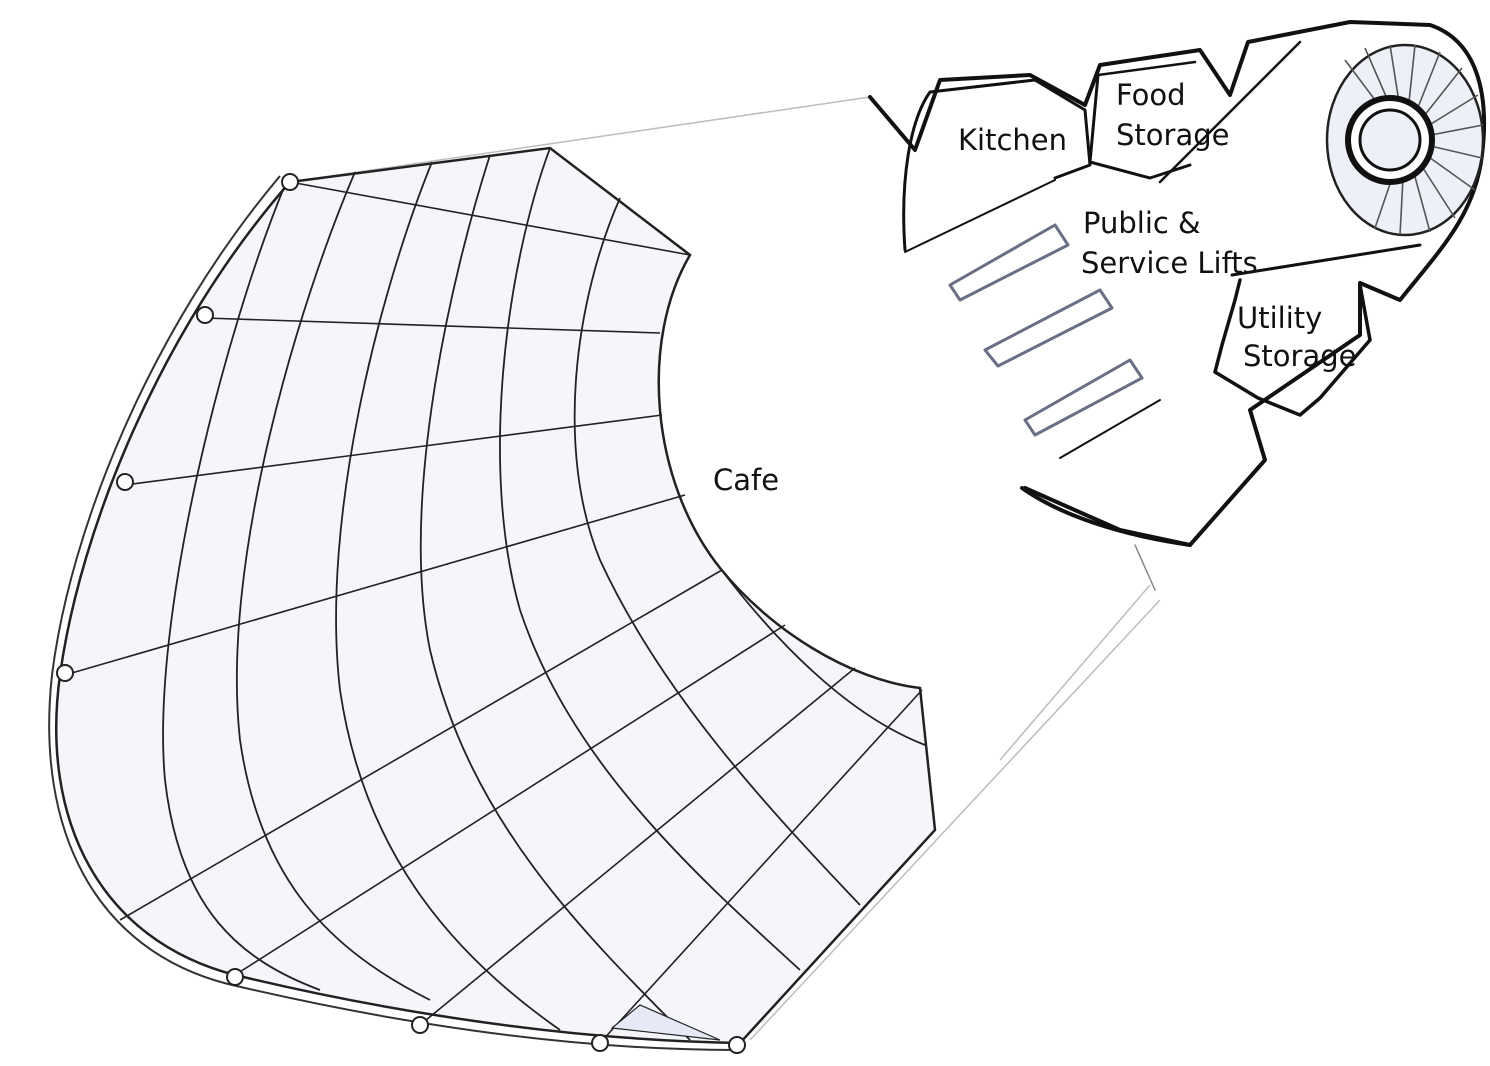 Image resolution: width=1490 pixels, height=1066 pixels. I want to click on utility-storage-label-line1: Utility, so click(1280, 318).